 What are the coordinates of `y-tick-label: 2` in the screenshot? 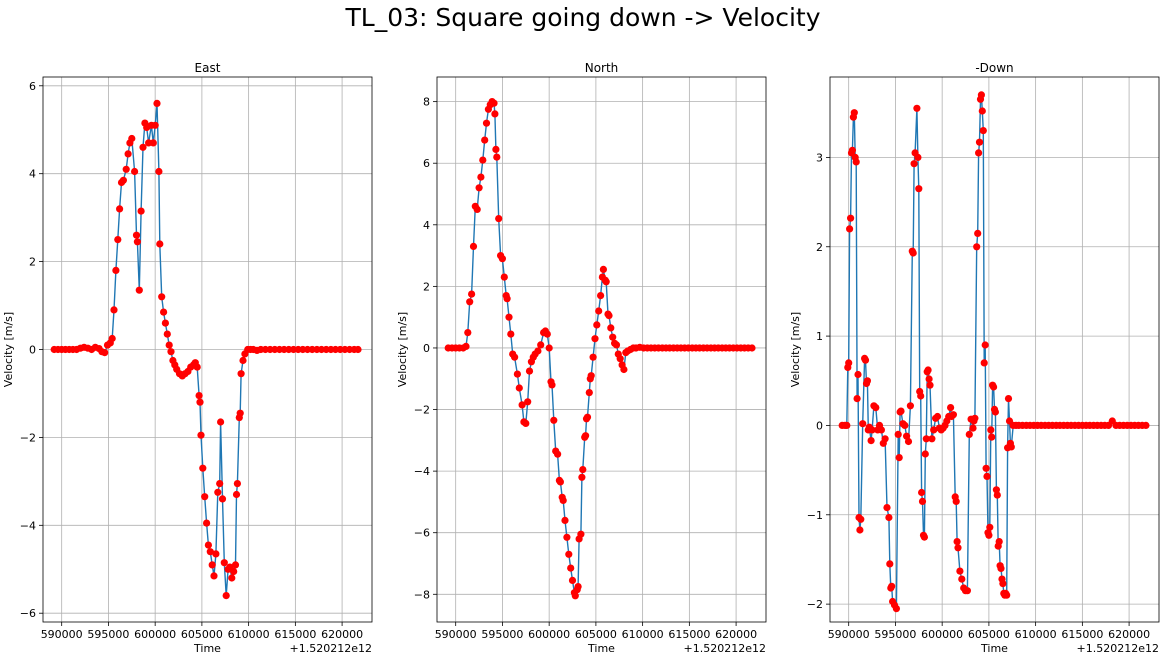 It's located at (32, 262).